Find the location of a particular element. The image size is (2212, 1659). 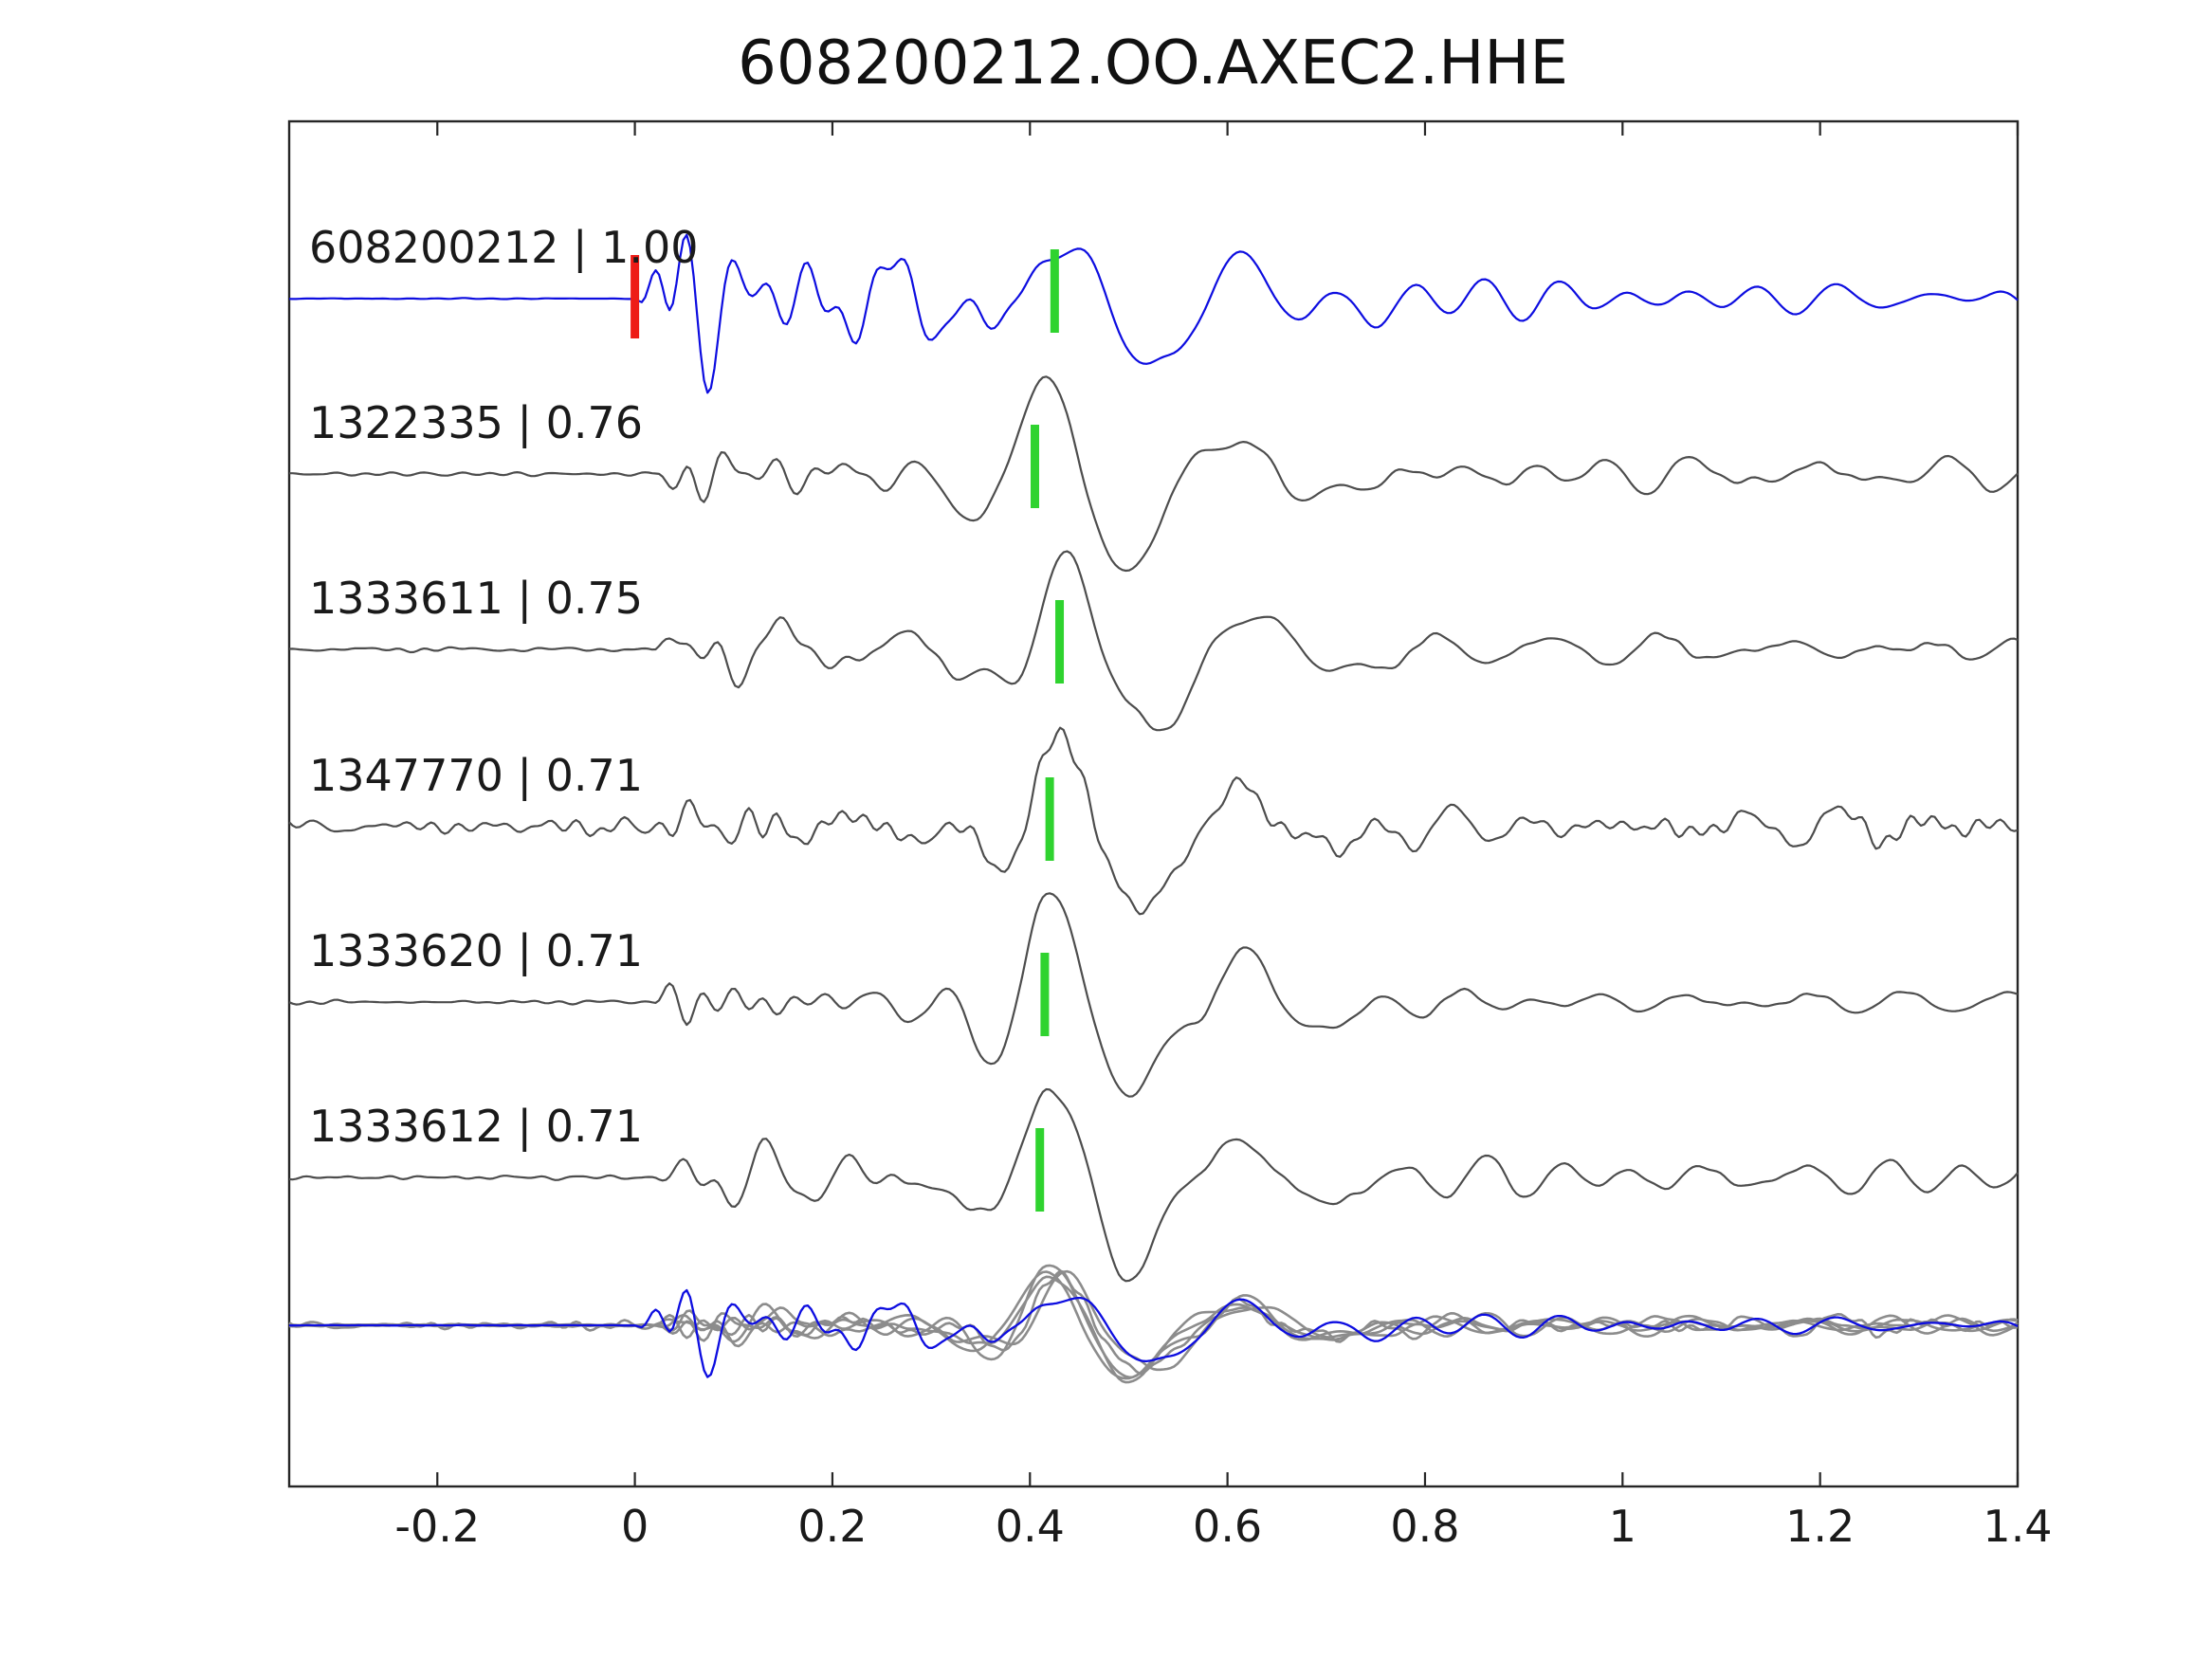

x-tick-label: 1 is located at coordinates (1622, 1526).